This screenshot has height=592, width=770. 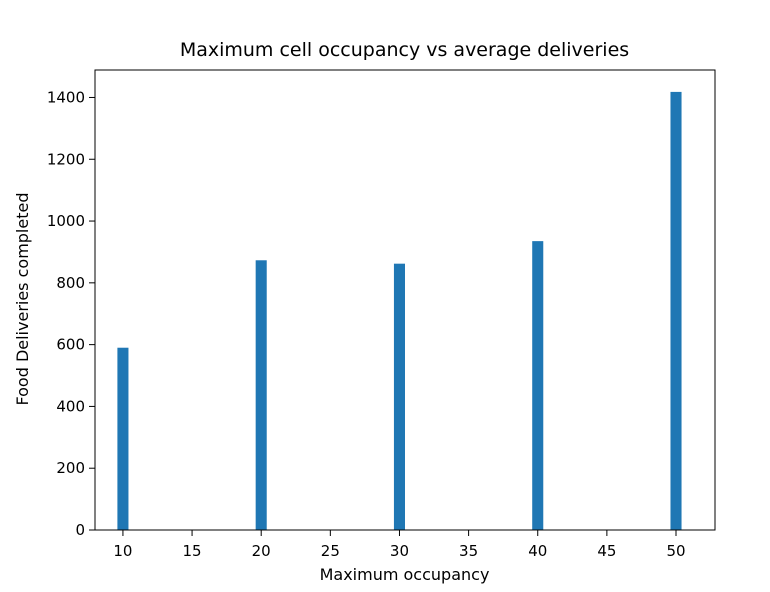 I want to click on y-tick-label-800: 800, so click(x=70, y=283).